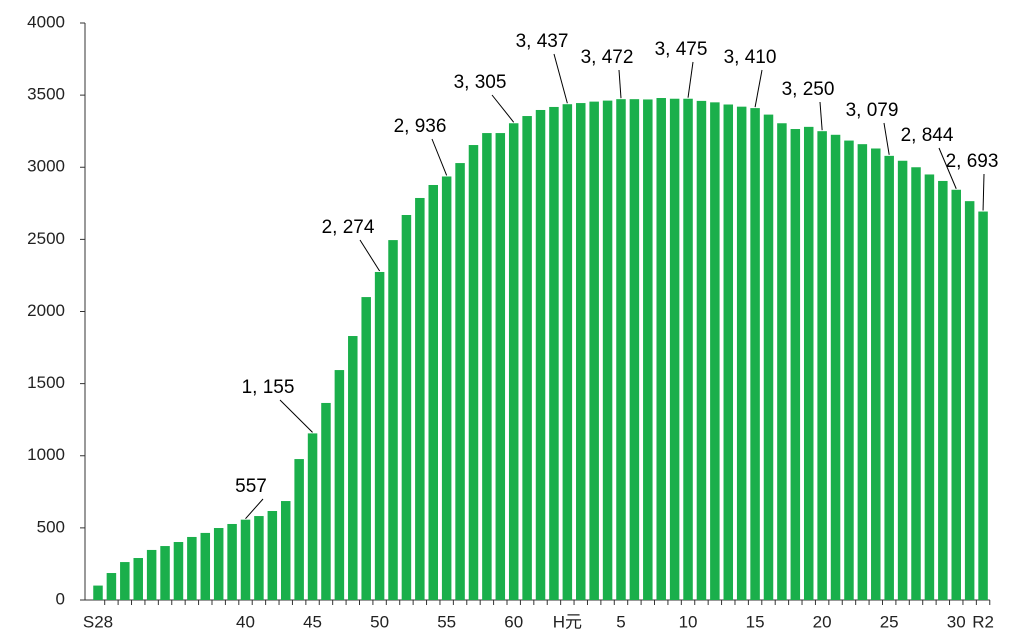 This screenshot has height=634, width=1016. What do you see at coordinates (688, 621) in the screenshot?
I see `x-tick-label: 10` at bounding box center [688, 621].